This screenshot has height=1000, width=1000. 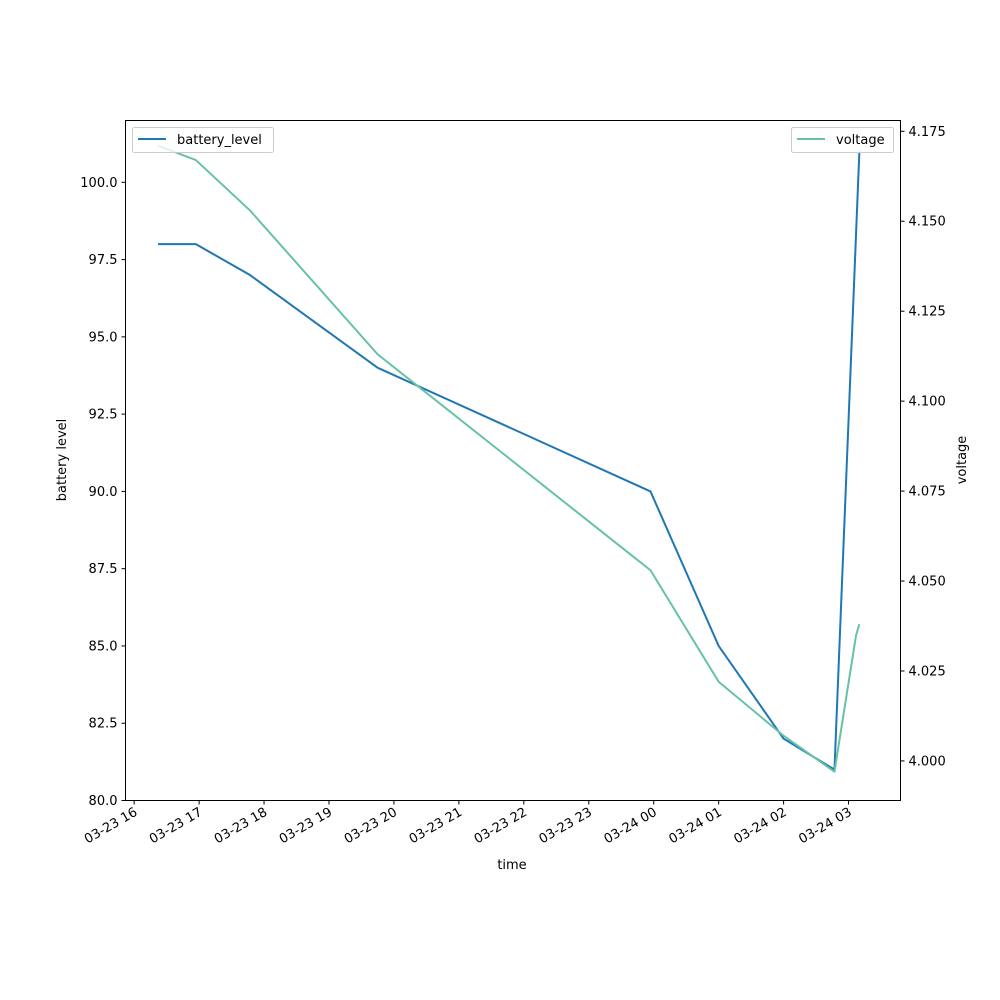 What do you see at coordinates (927, 222) in the screenshot?
I see `y2-tick-label: 4.150` at bounding box center [927, 222].